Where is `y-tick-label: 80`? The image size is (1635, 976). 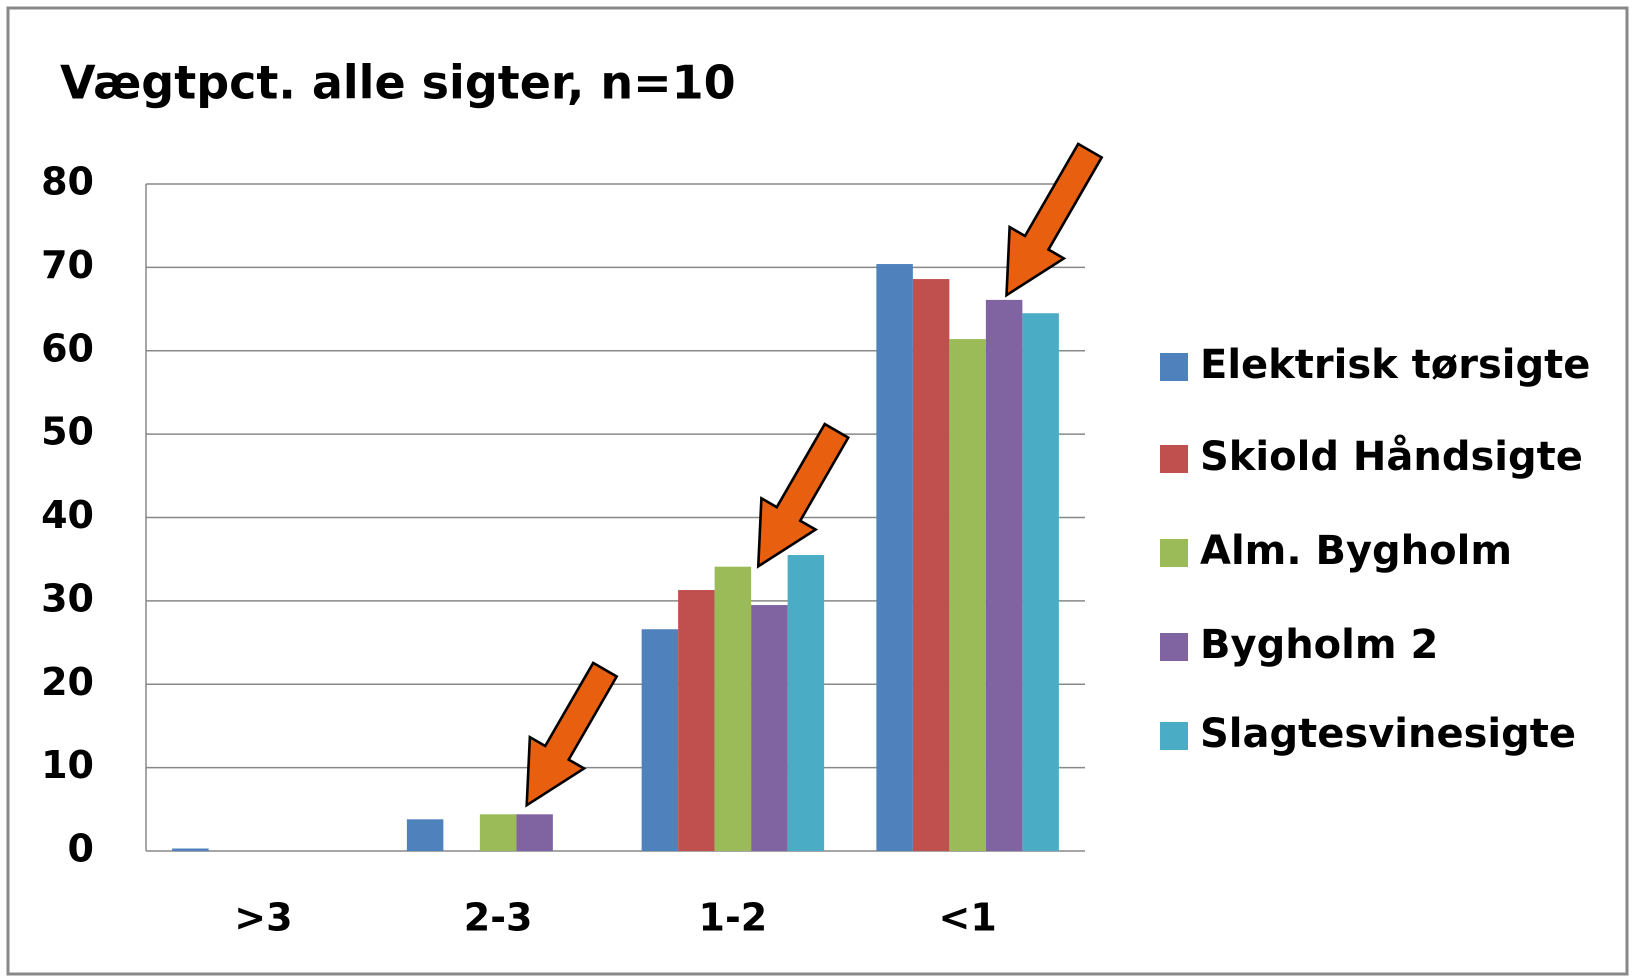
y-tick-label: 80 is located at coordinates (67, 182).